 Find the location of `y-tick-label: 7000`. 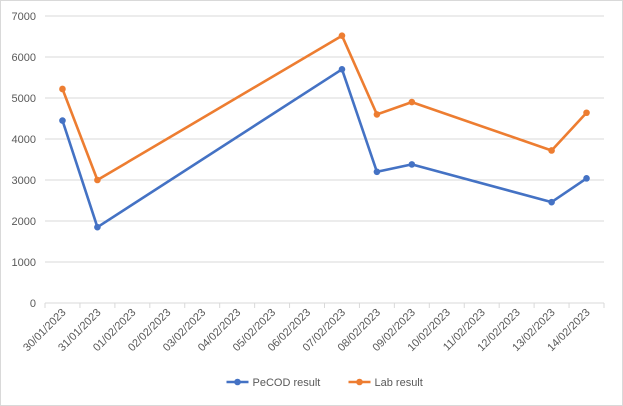

y-tick-label: 7000 is located at coordinates (24, 17).